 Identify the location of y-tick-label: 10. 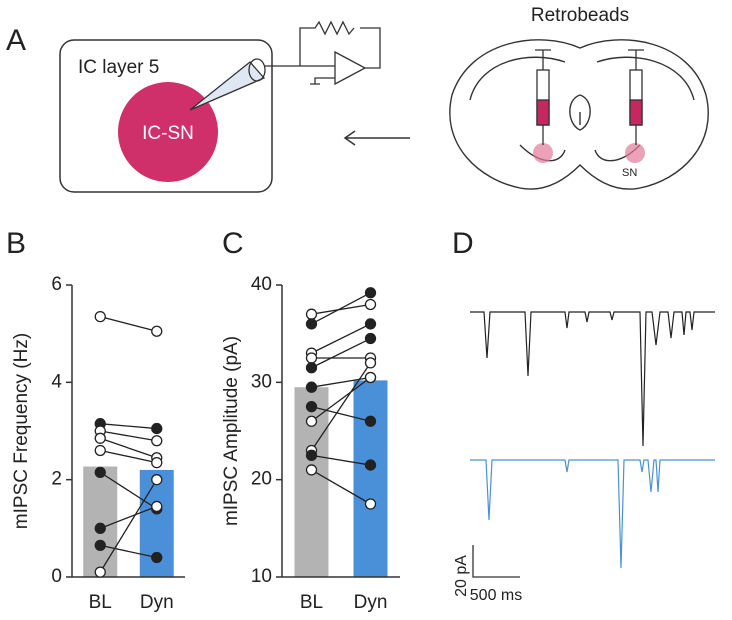
(261, 576).